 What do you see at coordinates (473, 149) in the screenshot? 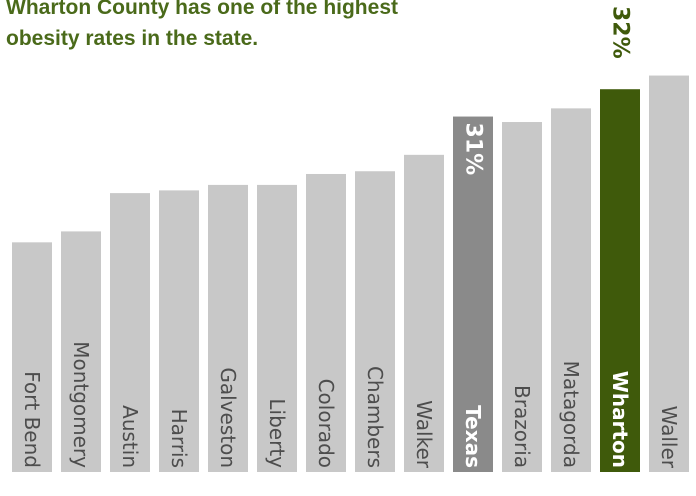
I see `value-label-texas: 31%` at bounding box center [473, 149].